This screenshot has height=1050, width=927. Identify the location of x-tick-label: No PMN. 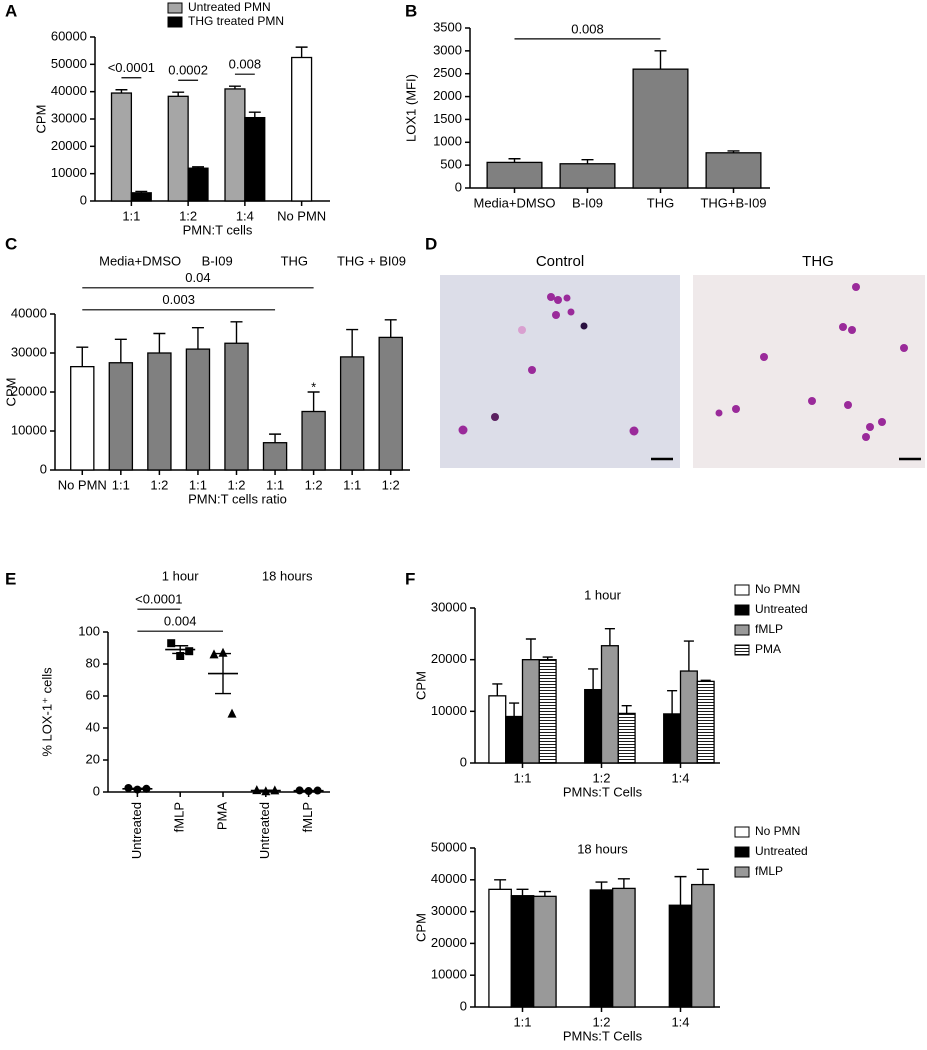
(301, 215).